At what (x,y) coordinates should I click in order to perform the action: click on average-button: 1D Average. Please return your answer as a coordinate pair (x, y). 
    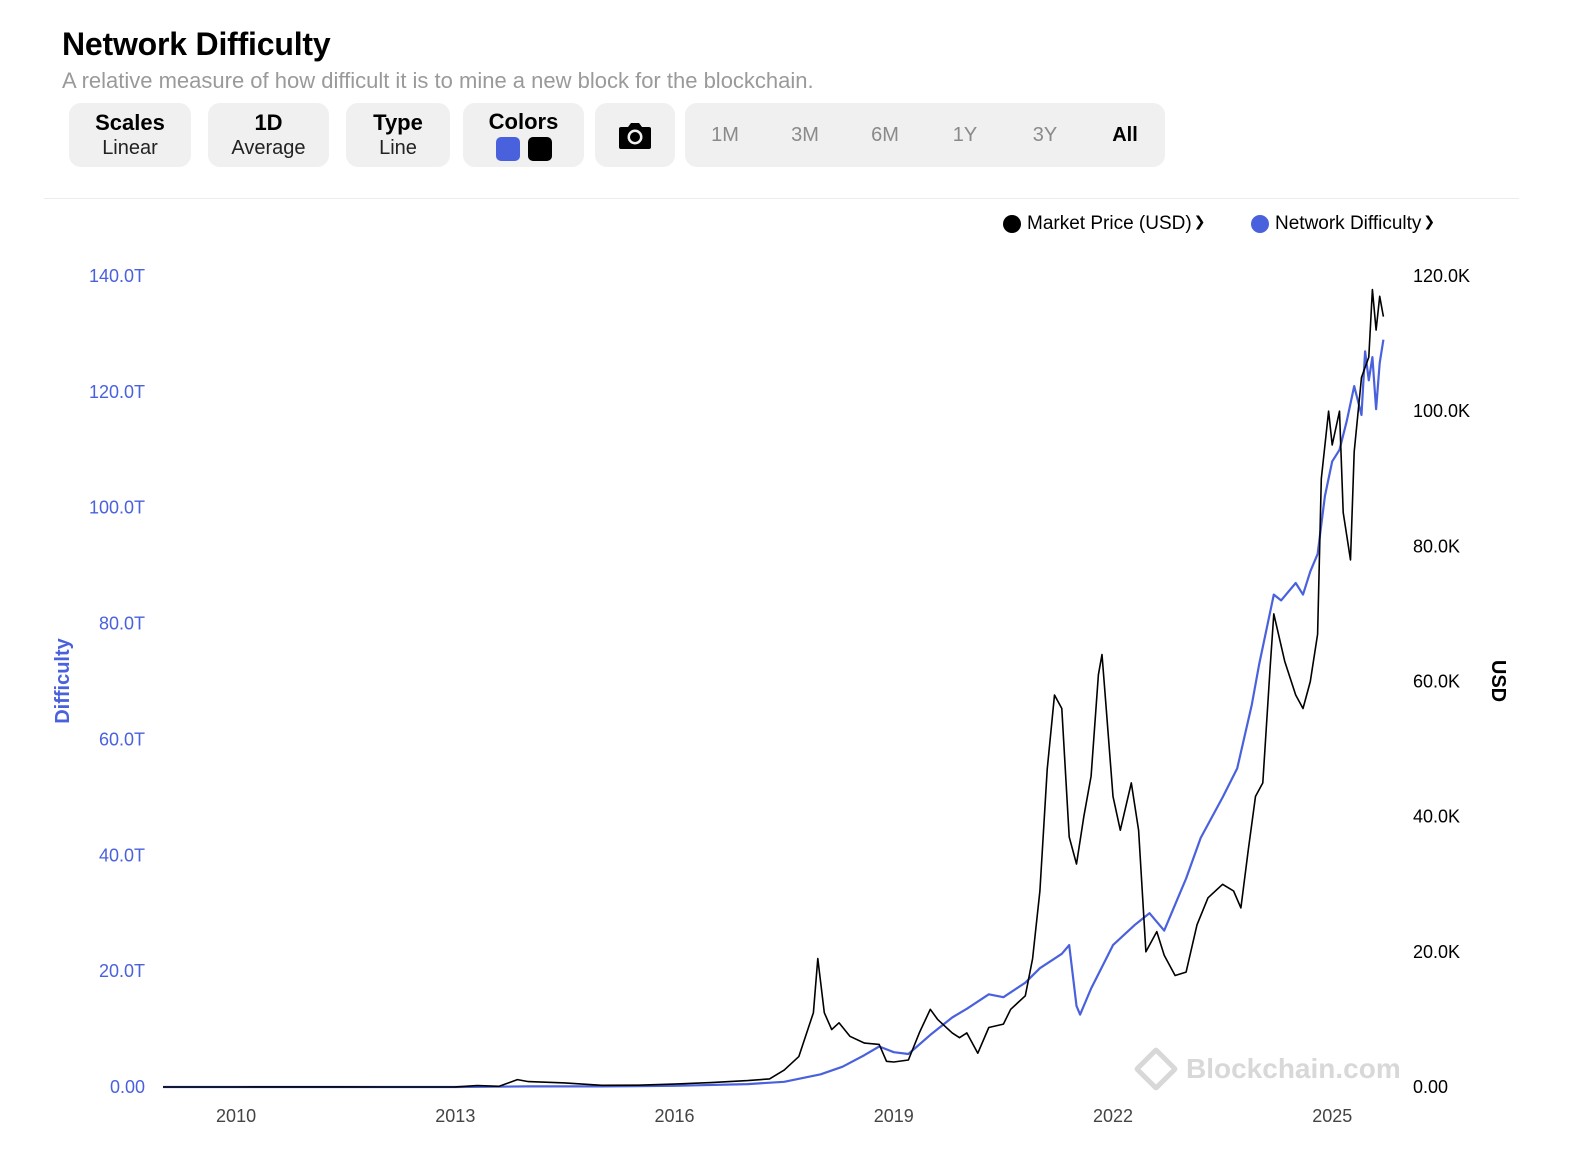
    Looking at the image, I should click on (268, 135).